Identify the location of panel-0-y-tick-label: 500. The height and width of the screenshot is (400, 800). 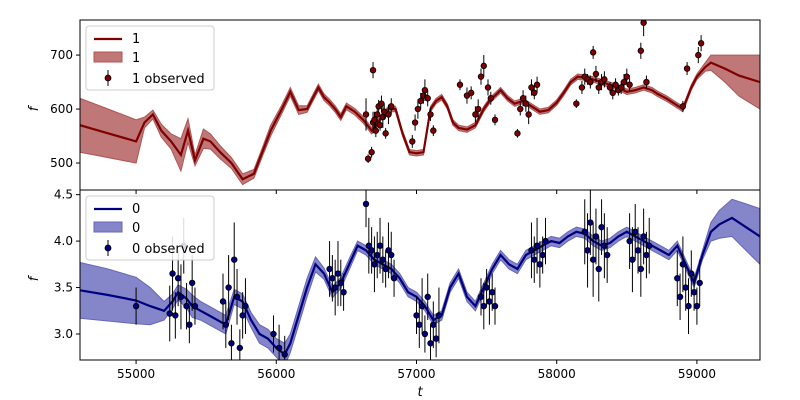
(61, 163).